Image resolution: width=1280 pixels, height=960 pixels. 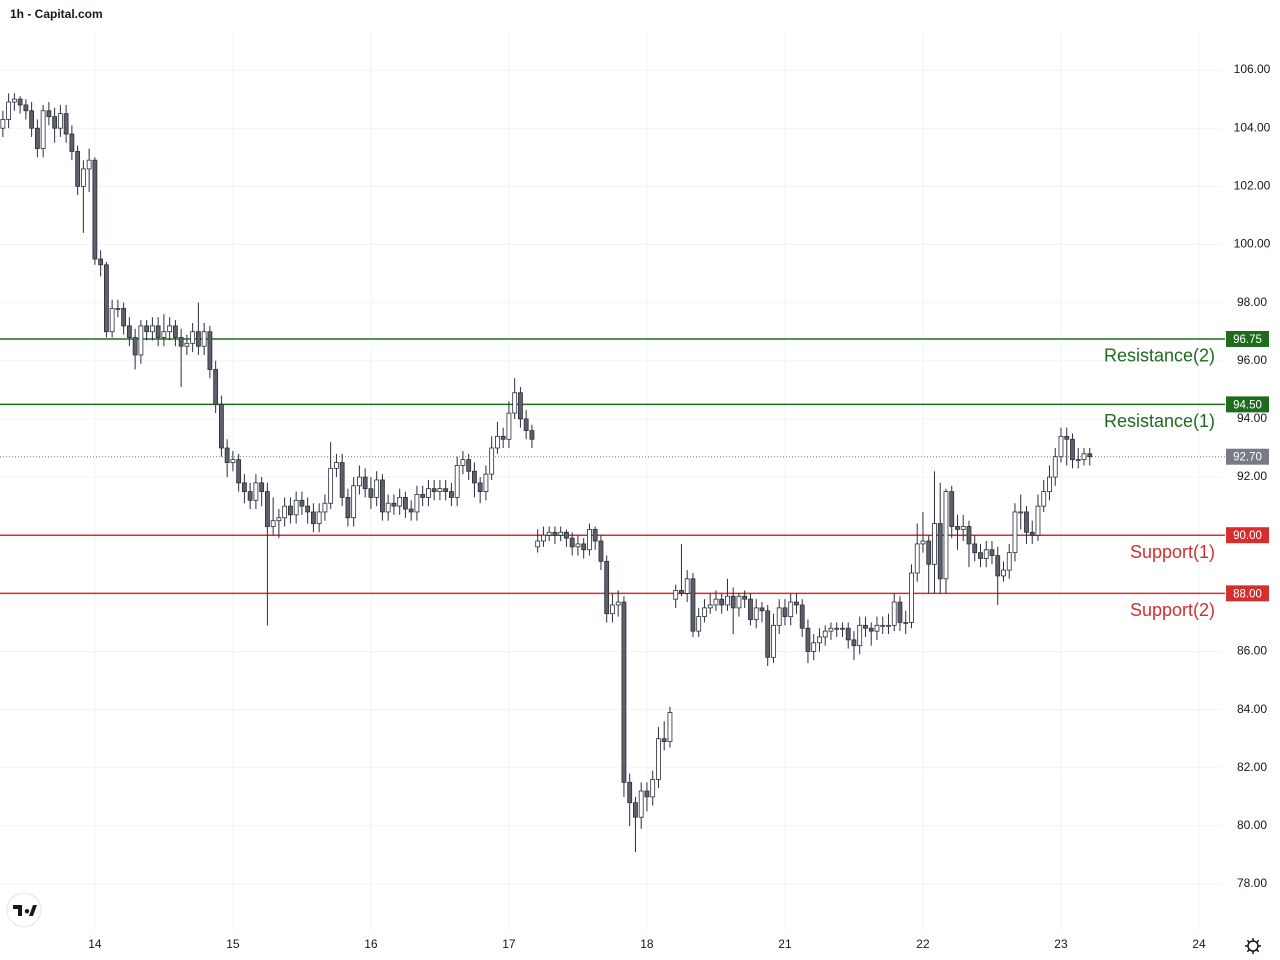 I want to click on level-badge, so click(x=1247, y=404).